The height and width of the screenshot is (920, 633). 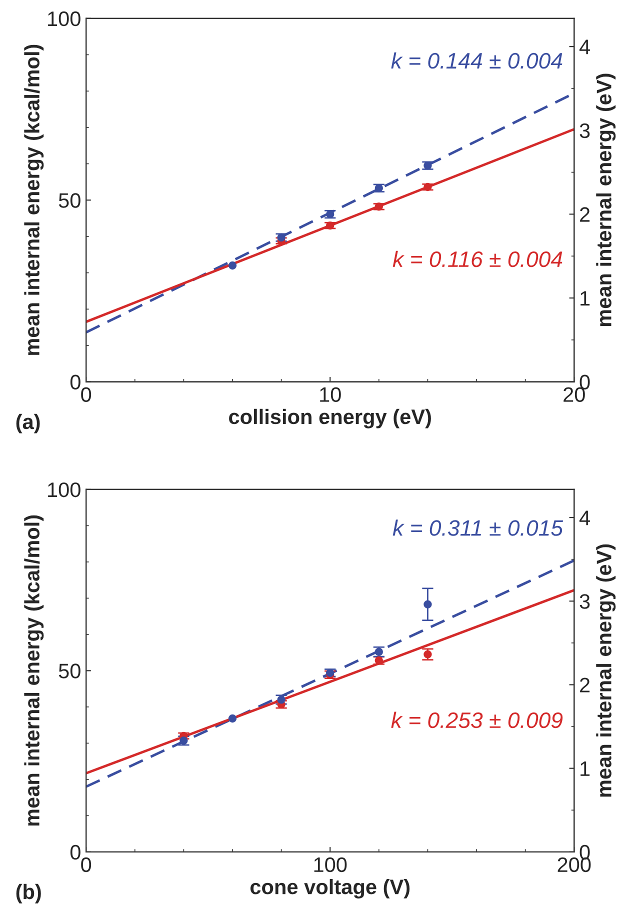 What do you see at coordinates (476, 60) in the screenshot?
I see `series-label: k = 0.144 ± 0.004` at bounding box center [476, 60].